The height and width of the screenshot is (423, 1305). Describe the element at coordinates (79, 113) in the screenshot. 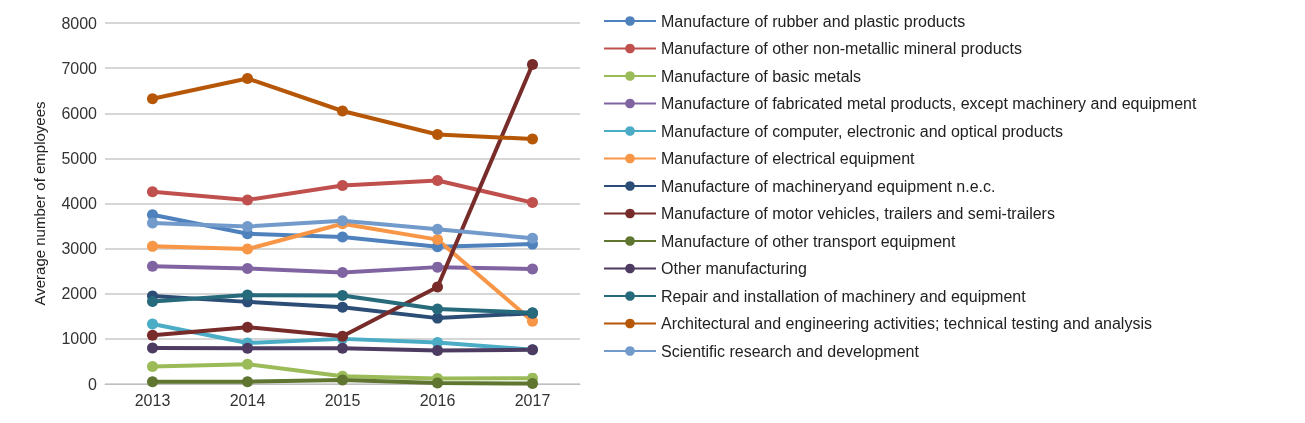

I see `y-tick-label: 6000` at that location.